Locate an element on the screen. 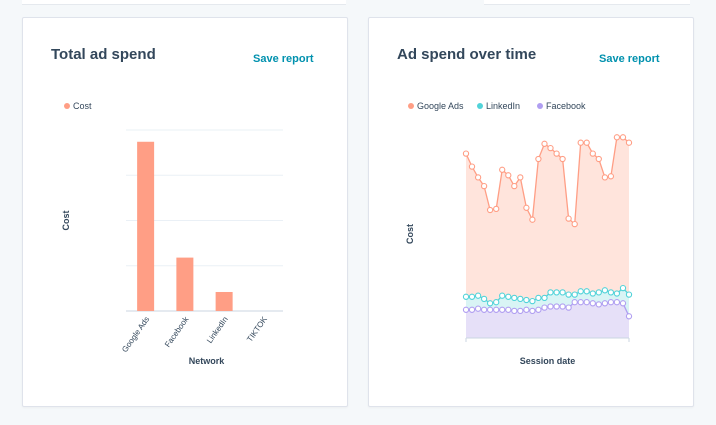 This screenshot has width=716, height=425. legend-label: LinkedIn is located at coordinates (503, 106).